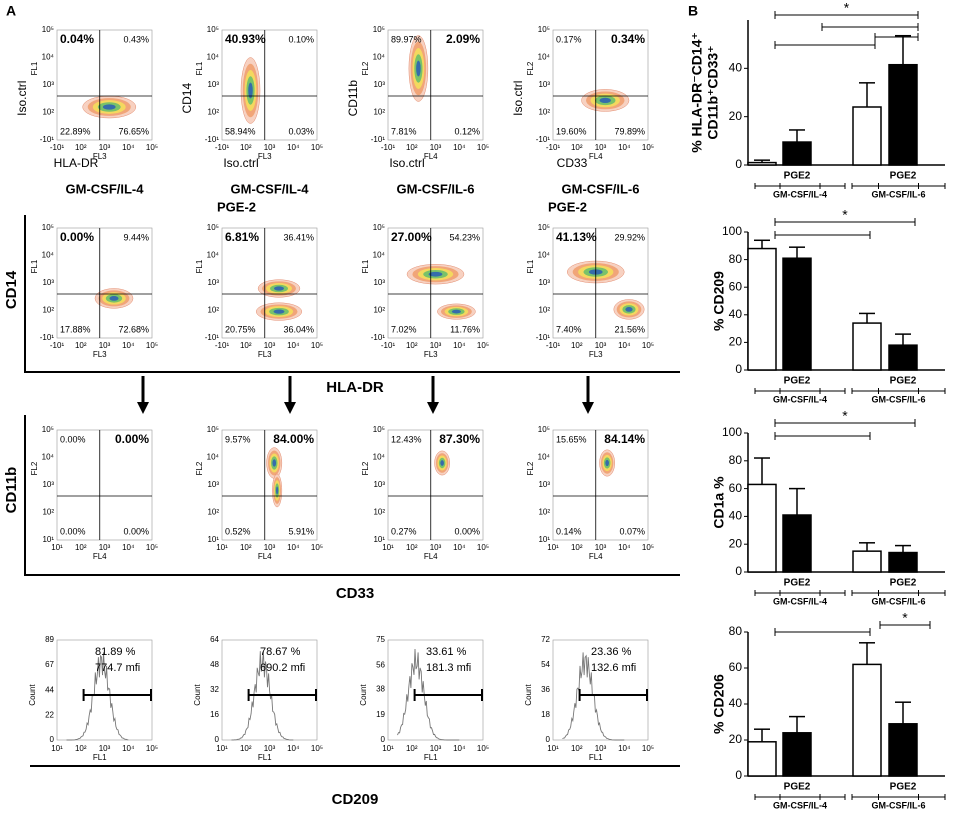 The width and height of the screenshot is (954, 814). Describe the element at coordinates (380, 688) in the screenshot. I see `y-tick-label: 38` at that location.